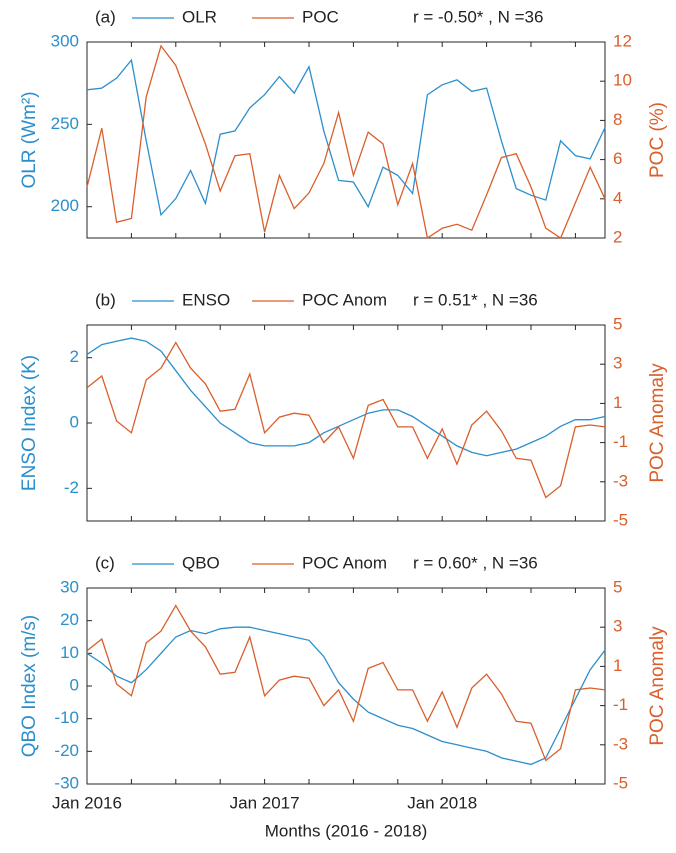  I want to click on y-tick-label: 250, so click(65, 123).